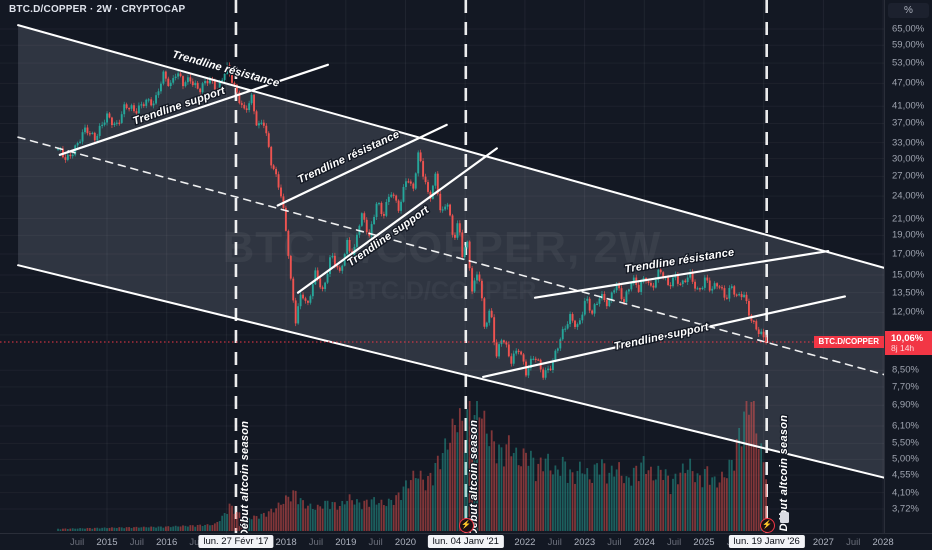 Image resolution: width=932 pixels, height=550 pixels. Describe the element at coordinates (236, 541) in the screenshot. I see `event-date-box: lun. 27 Févr '17` at that location.